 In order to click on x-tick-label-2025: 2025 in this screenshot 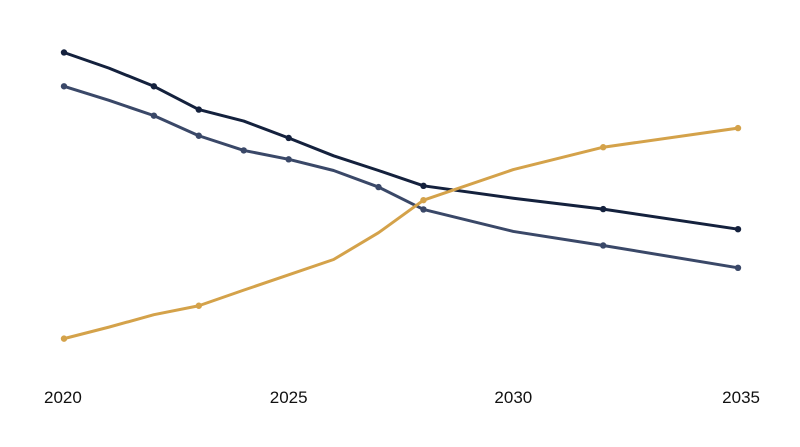, I will do `click(289, 397)`.